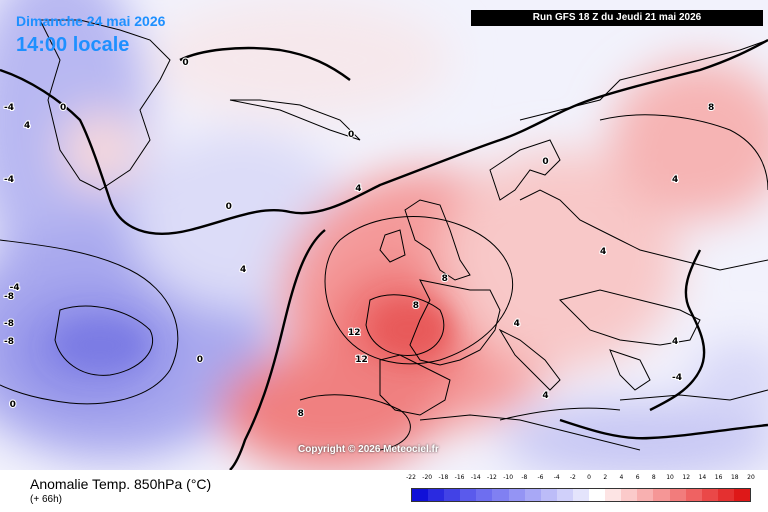  I want to click on copyright-notice: Copyright © 2026 Meteociel.fr, so click(368, 449).